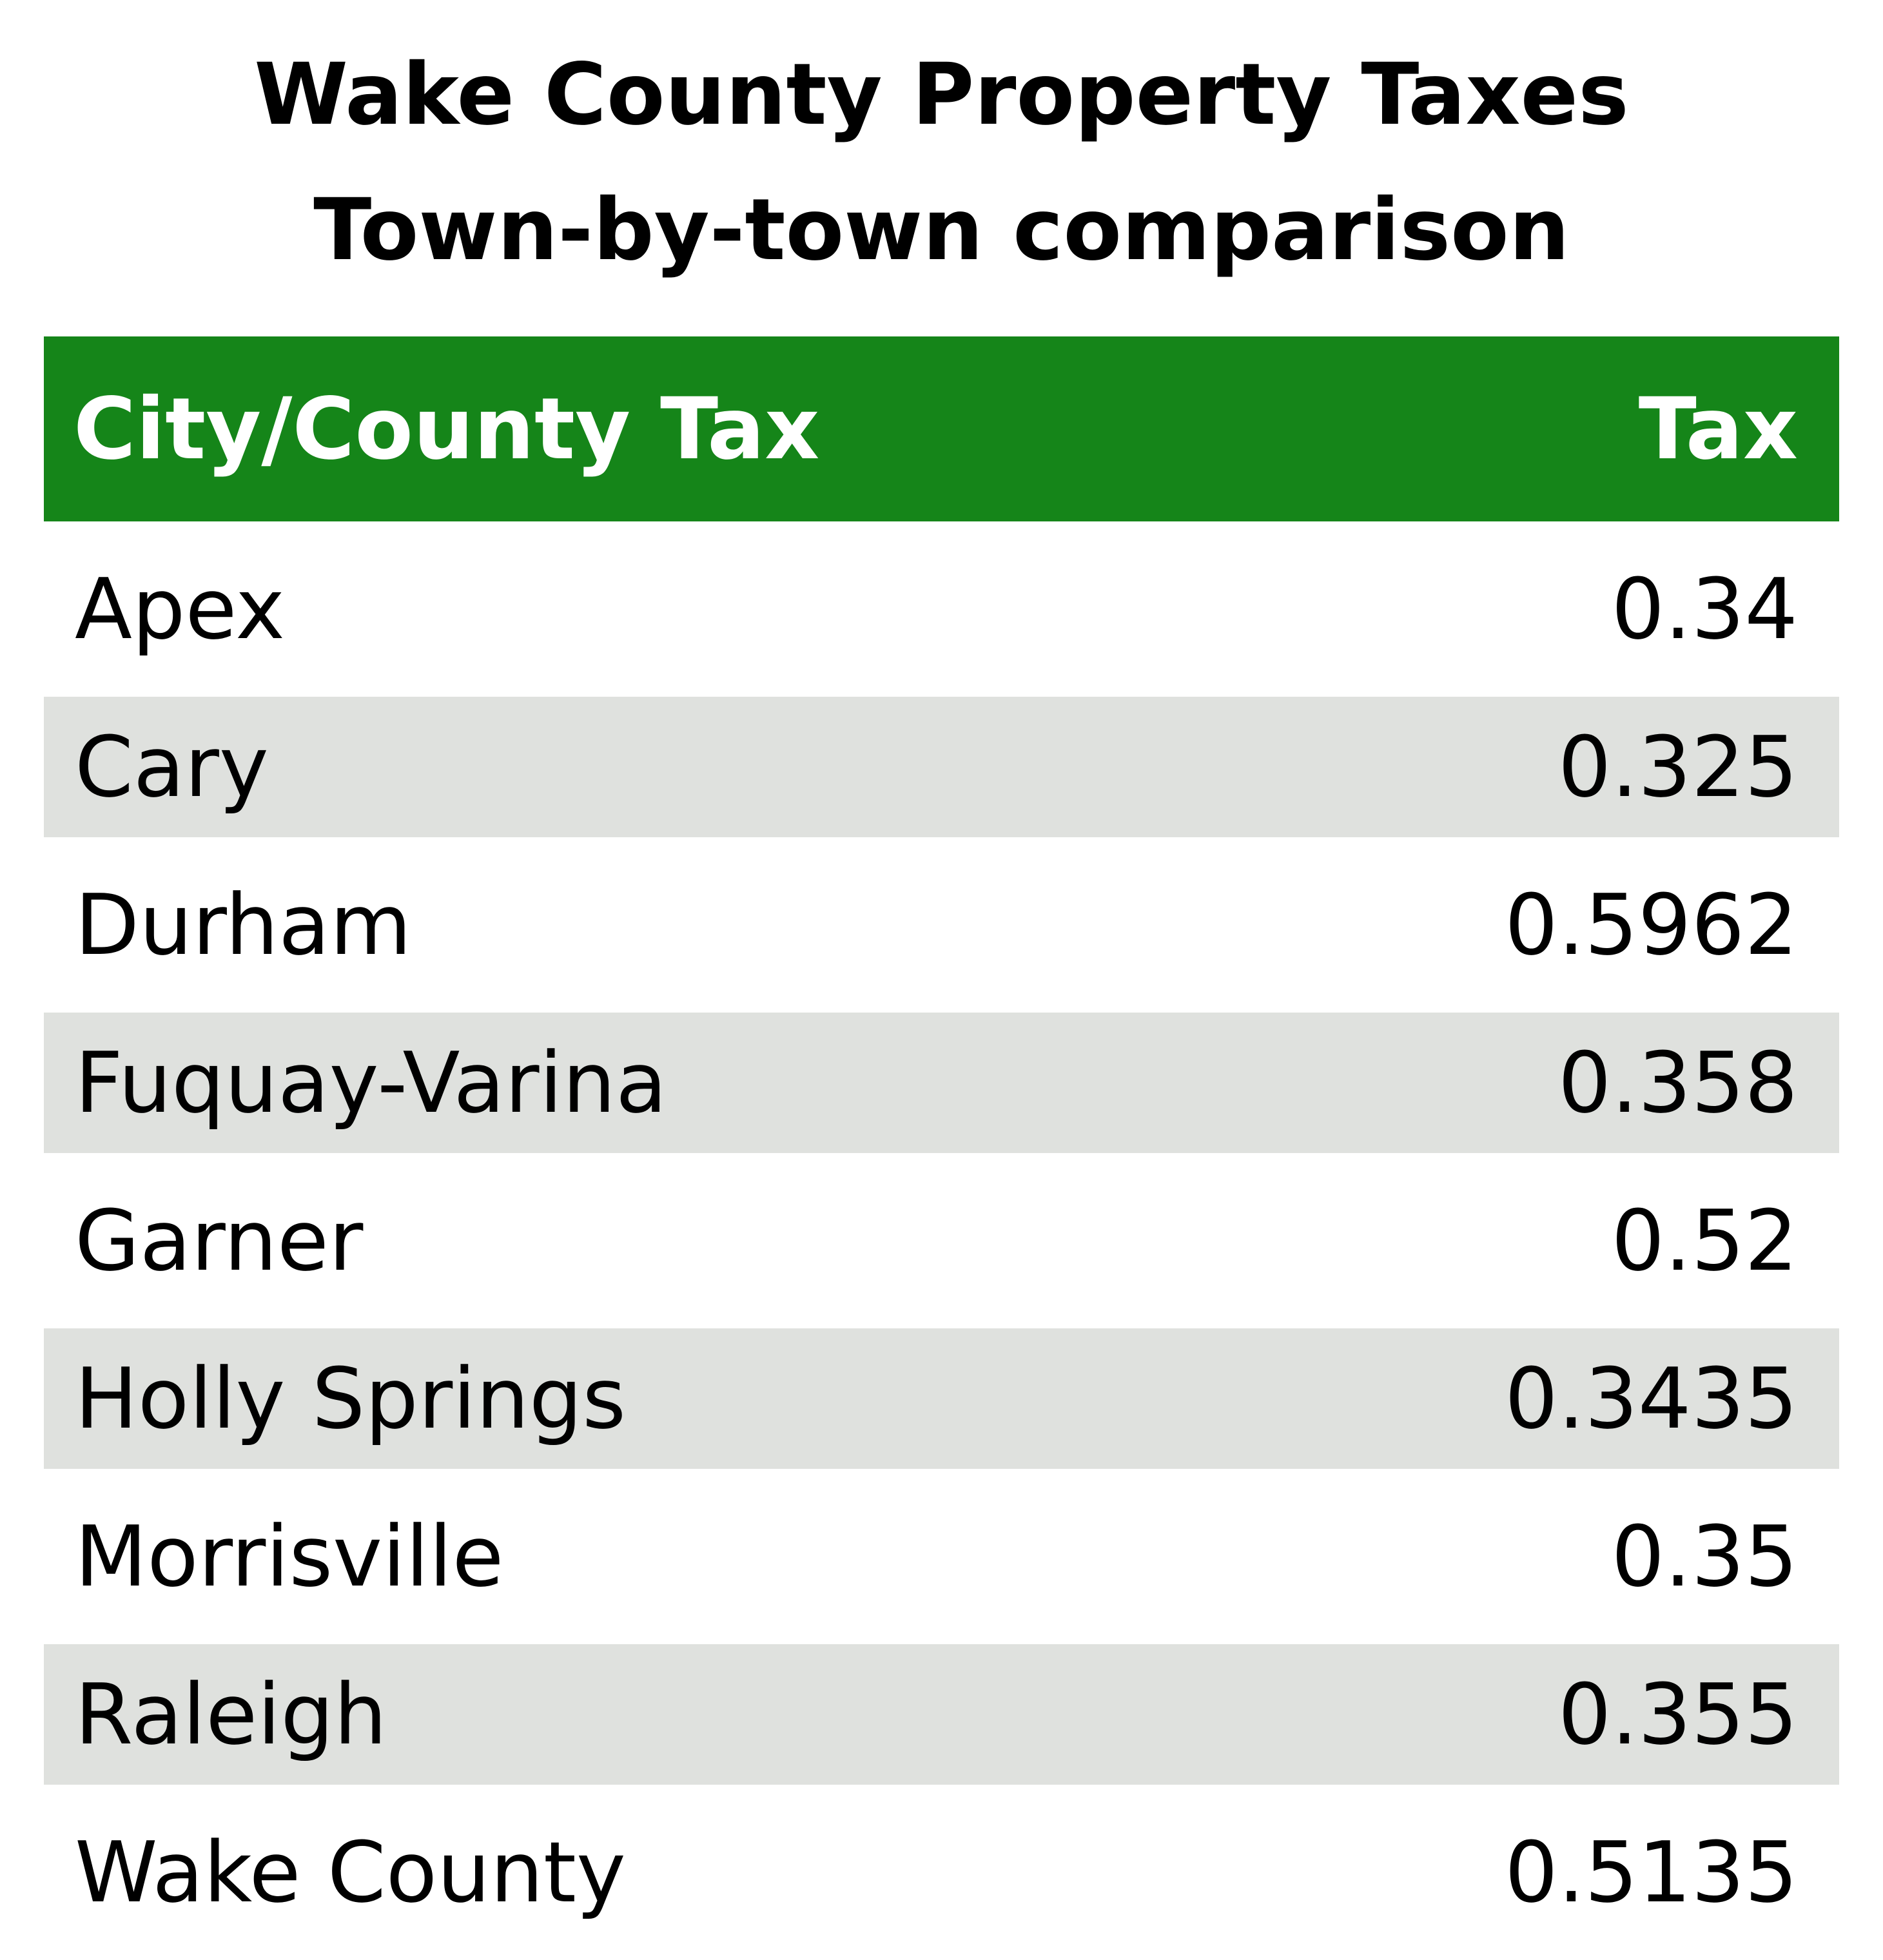  What do you see at coordinates (181, 609) in the screenshot?
I see `row-location: Apex` at bounding box center [181, 609].